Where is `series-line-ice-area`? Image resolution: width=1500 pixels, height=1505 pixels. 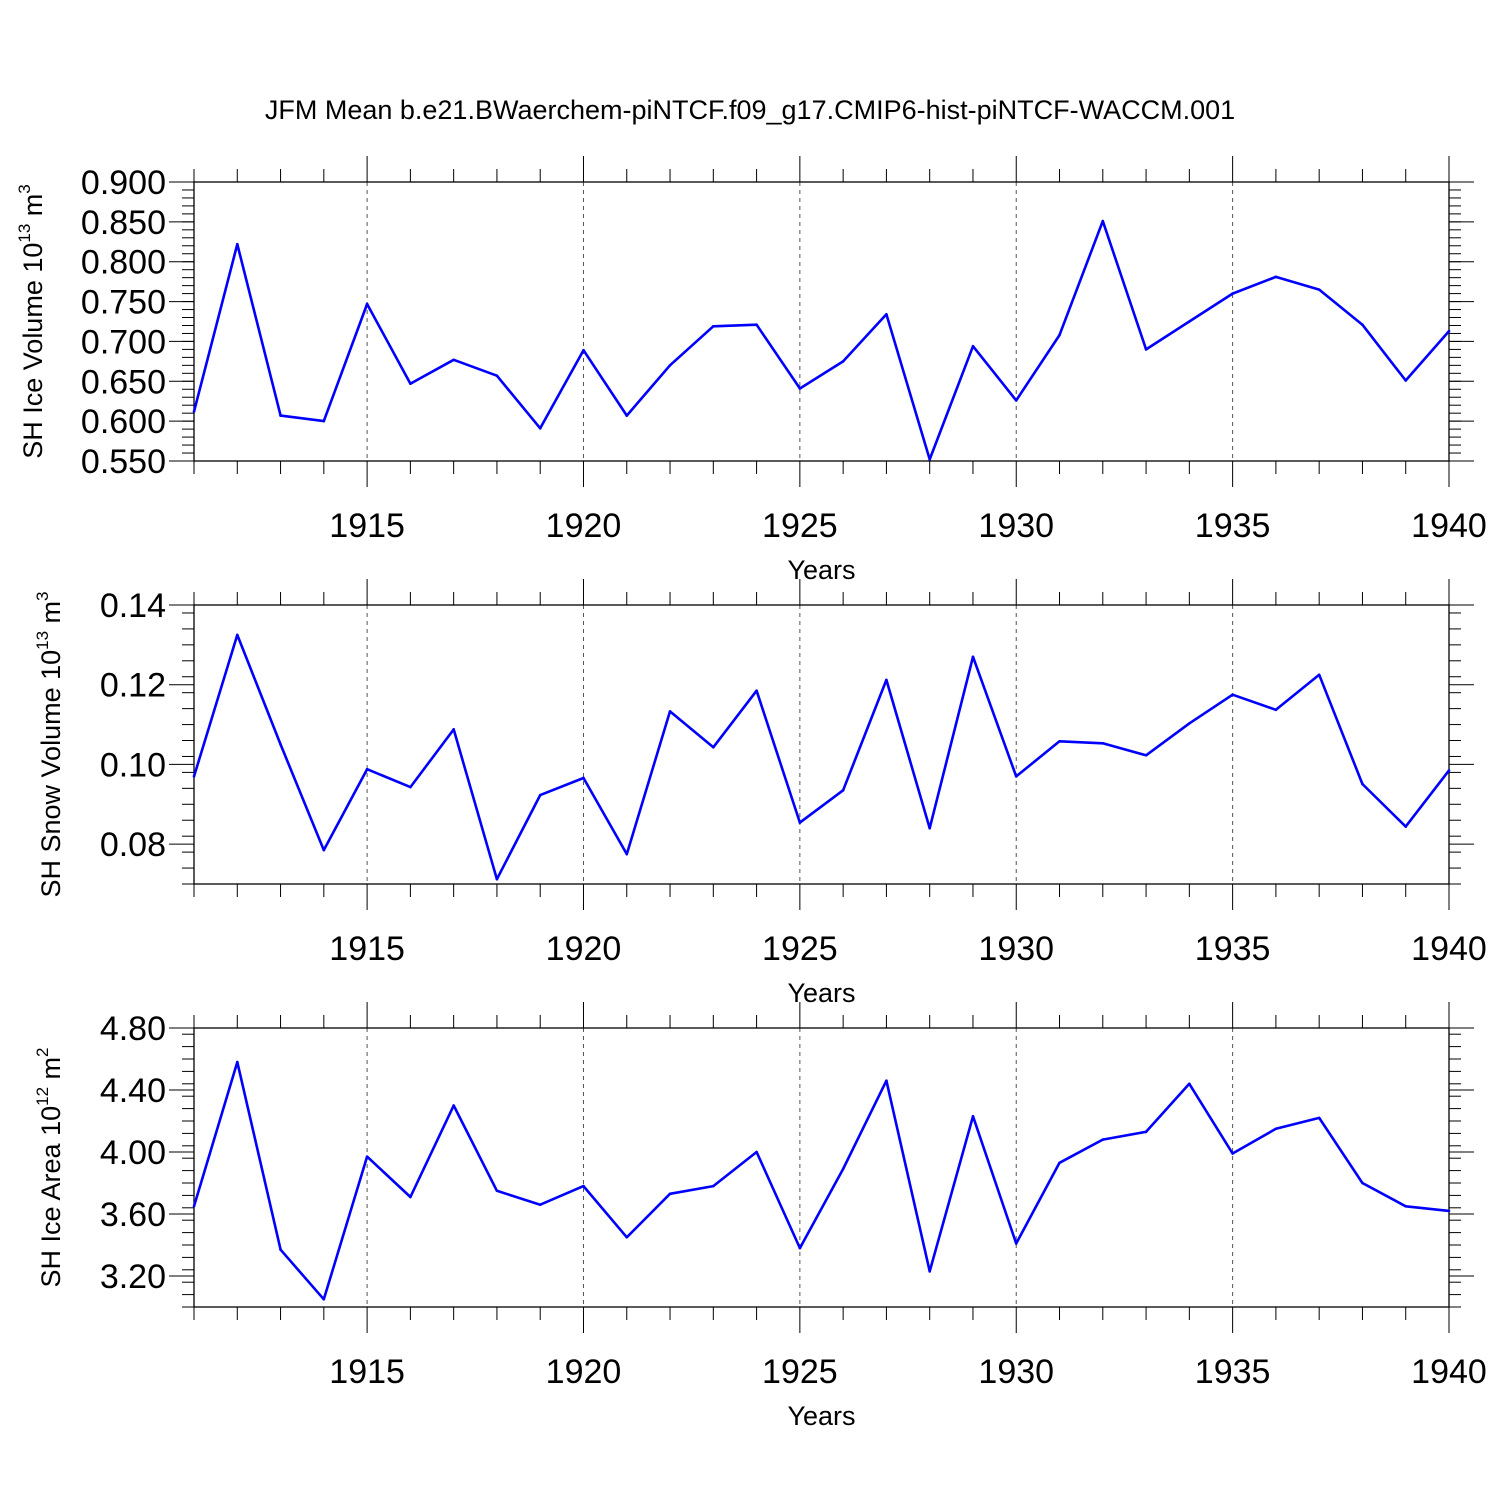 series-line-ice-area is located at coordinates (821, 1180).